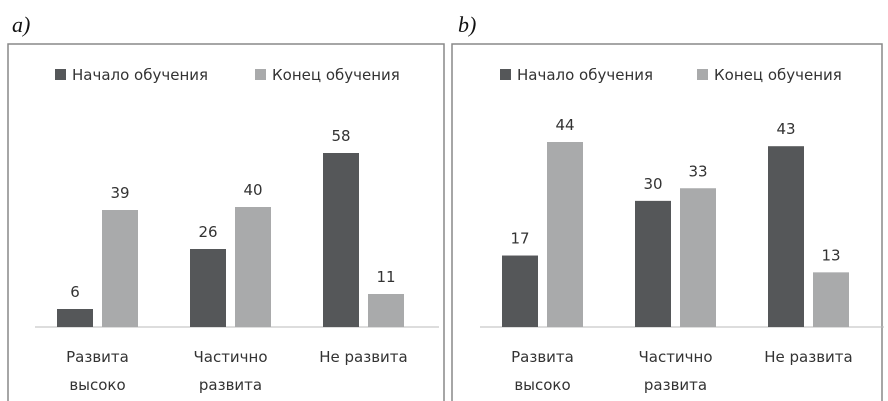  I want to click on data-label: 11, so click(385, 277).